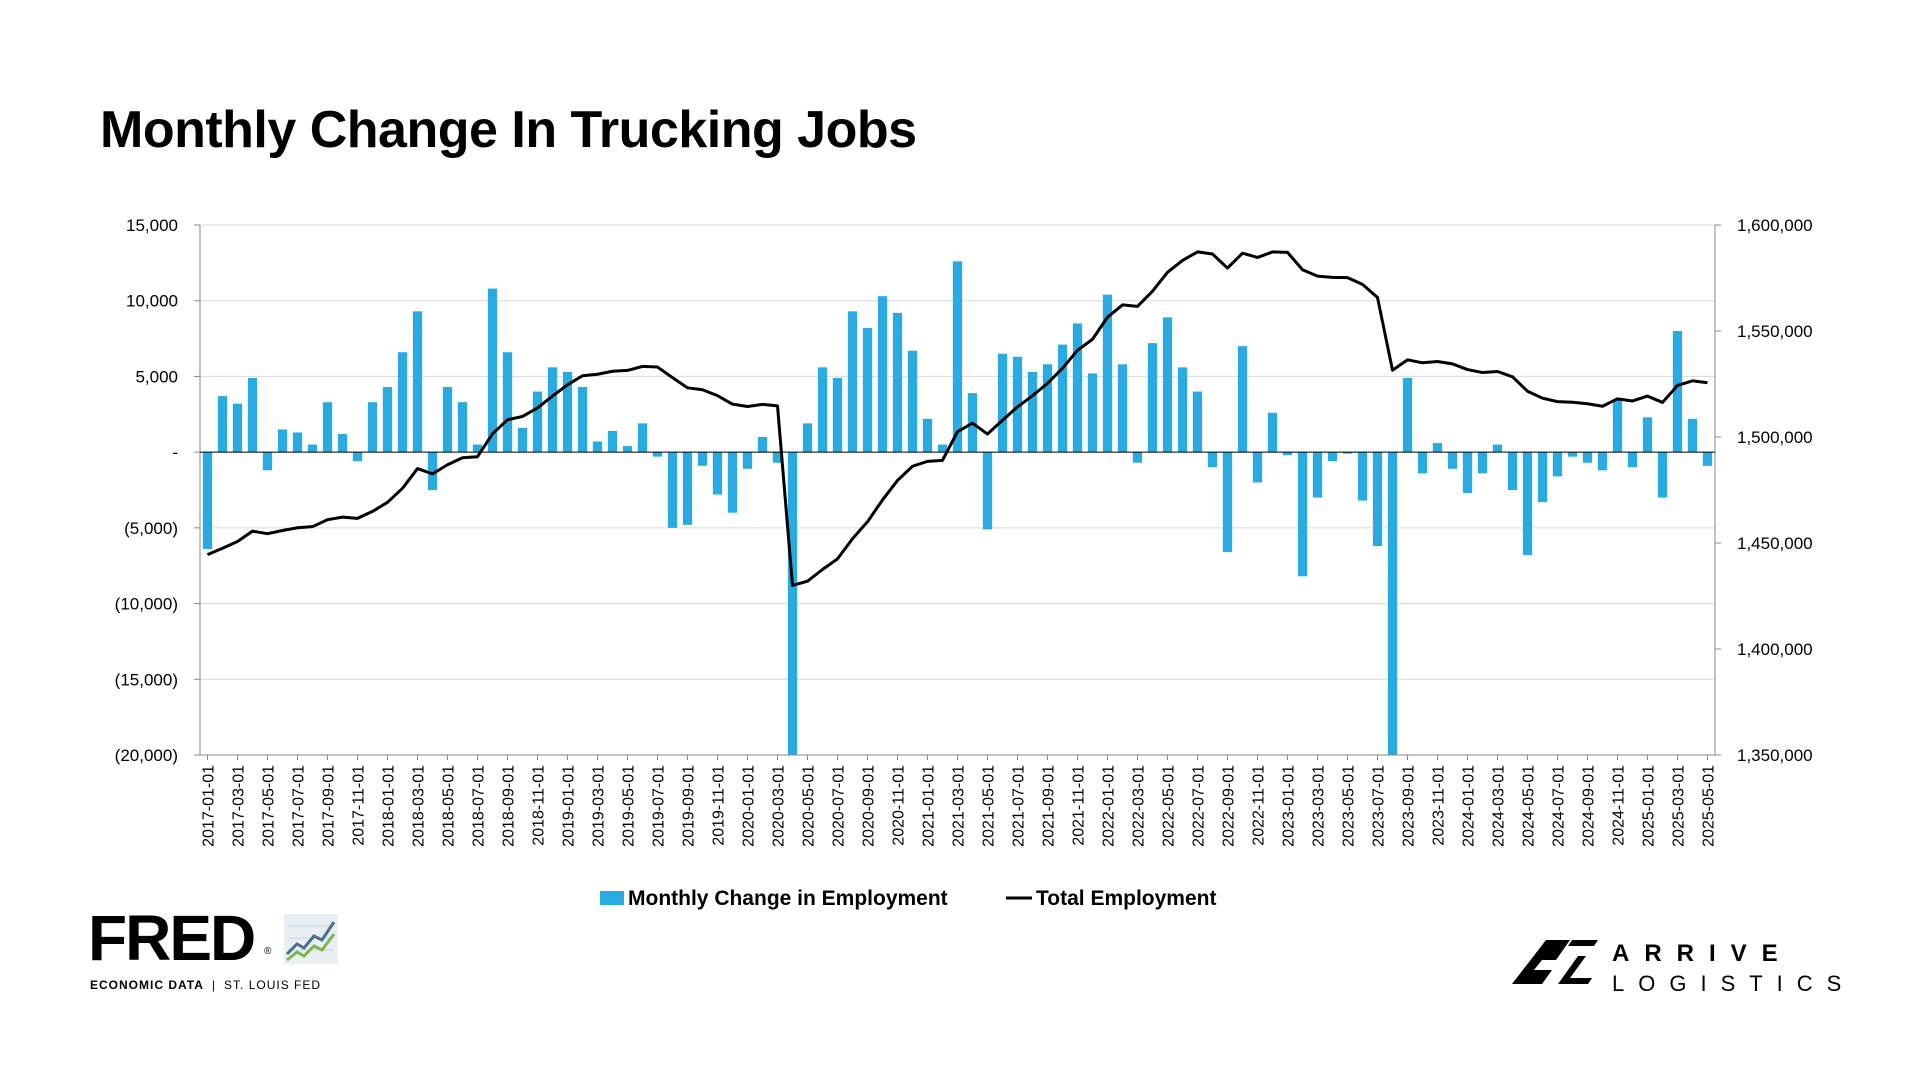  Describe the element at coordinates (612, 898) in the screenshot. I see `legend-bar-swatch` at that location.